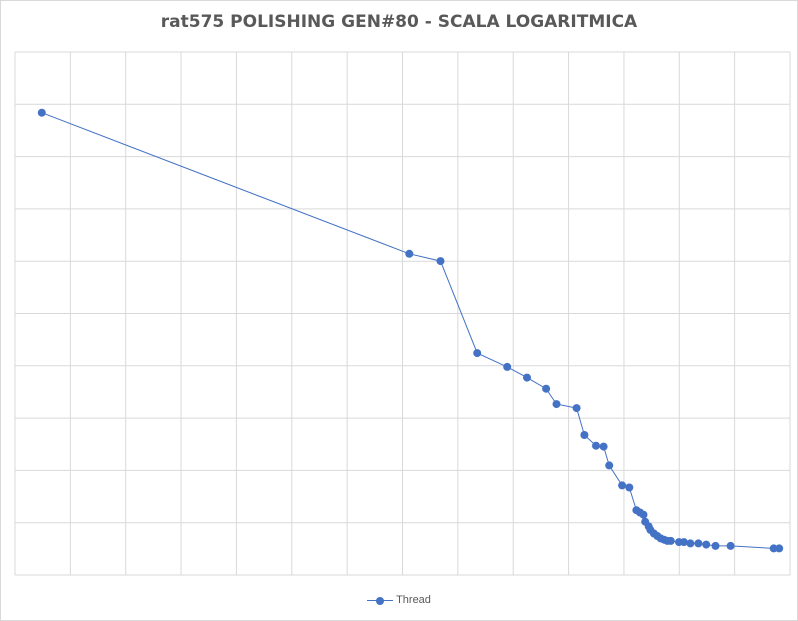  What do you see at coordinates (413, 600) in the screenshot?
I see `legend-label-thread: Thread` at bounding box center [413, 600].